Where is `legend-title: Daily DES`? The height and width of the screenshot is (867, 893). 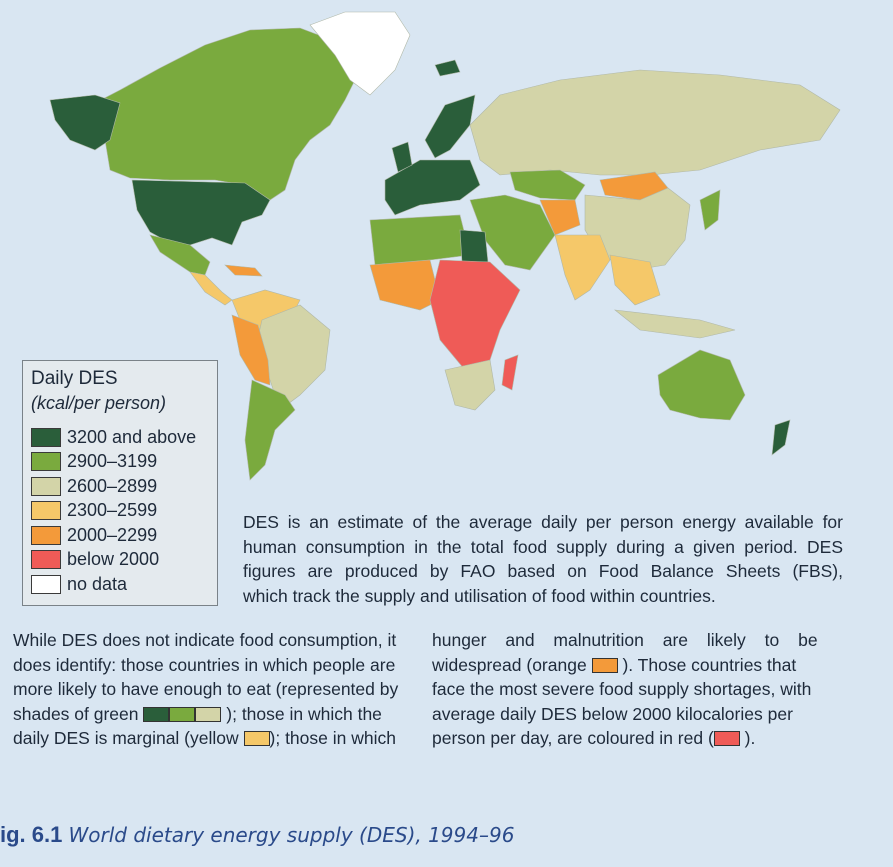 legend-title: Daily DES is located at coordinates (74, 378).